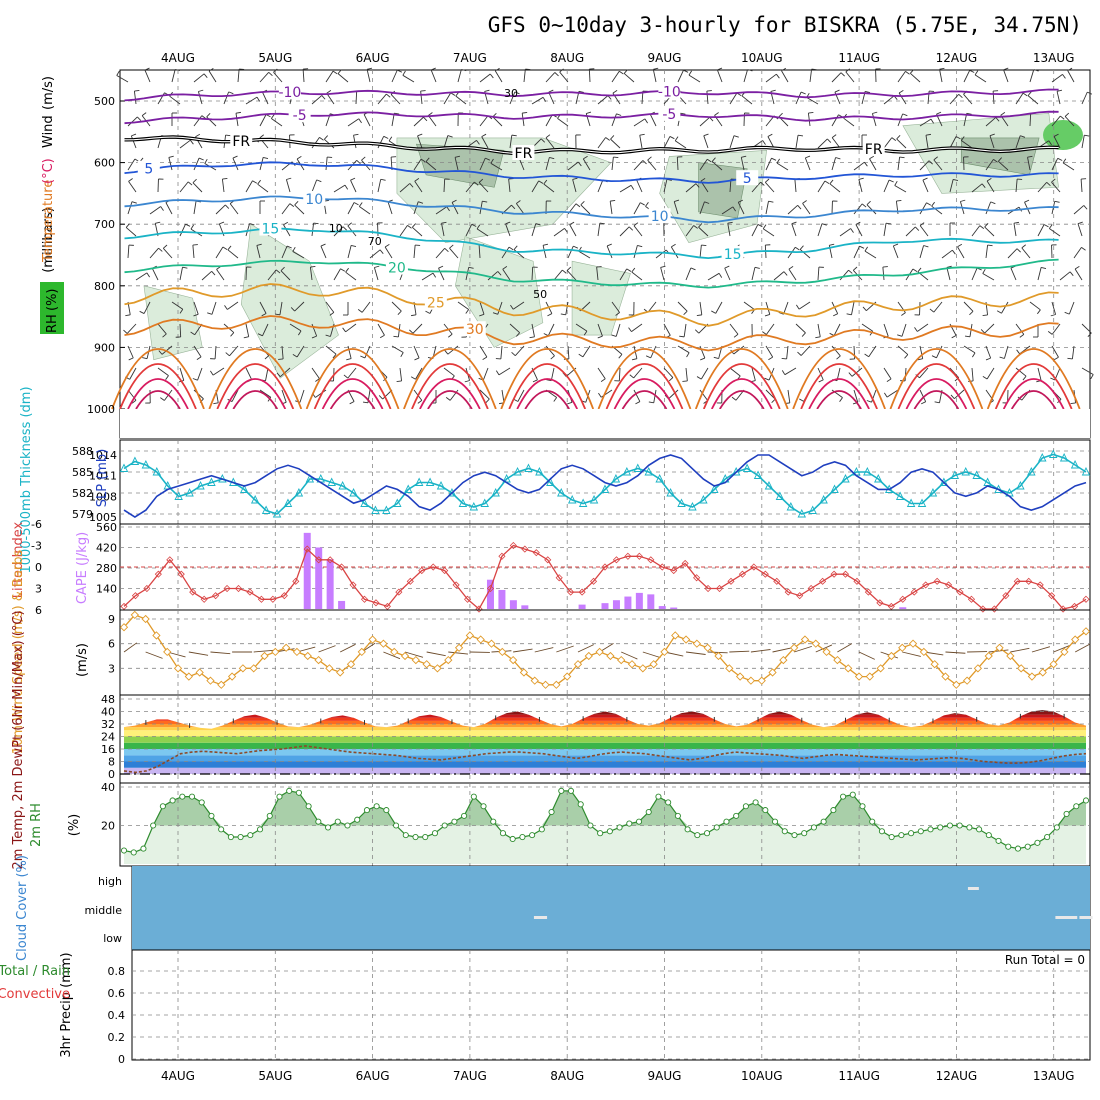 The width and height of the screenshot is (1100, 1100). I want to click on isotherm-line, so click(591, 273).